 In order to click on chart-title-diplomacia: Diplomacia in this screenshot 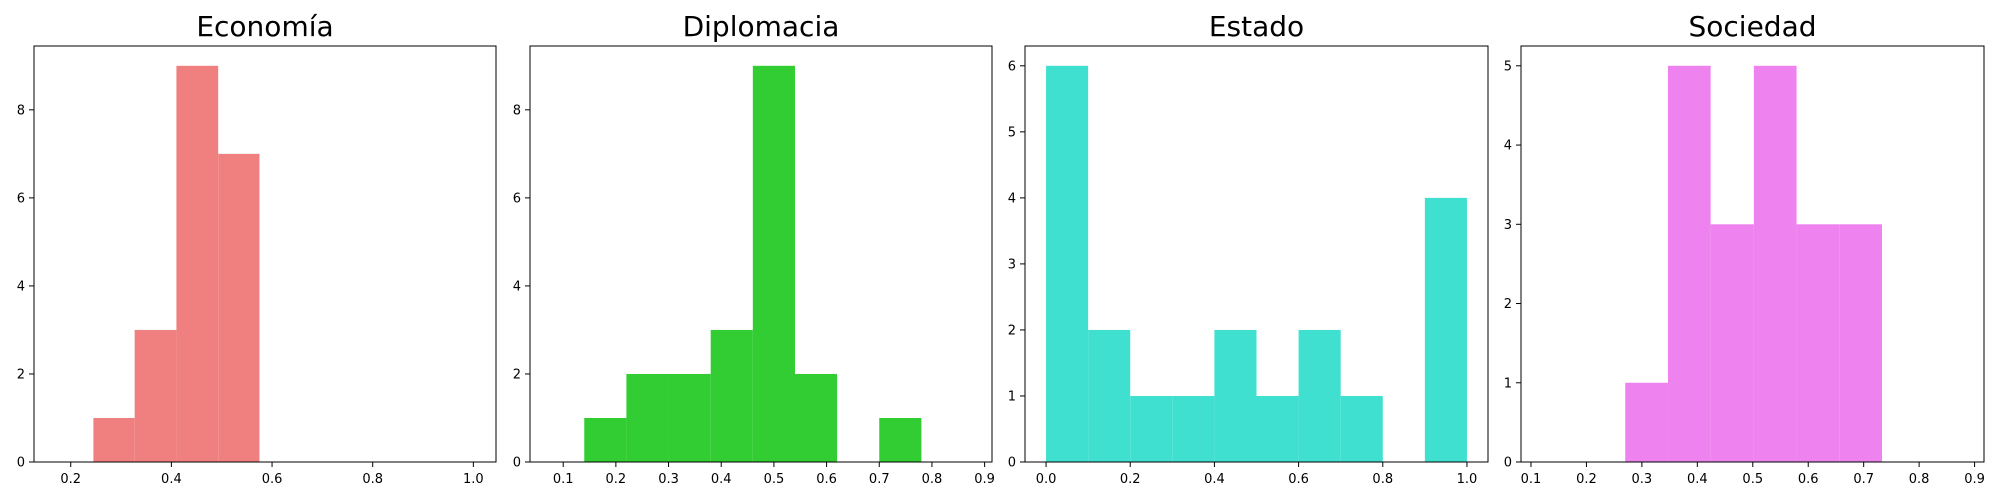, I will do `click(761, 26)`.